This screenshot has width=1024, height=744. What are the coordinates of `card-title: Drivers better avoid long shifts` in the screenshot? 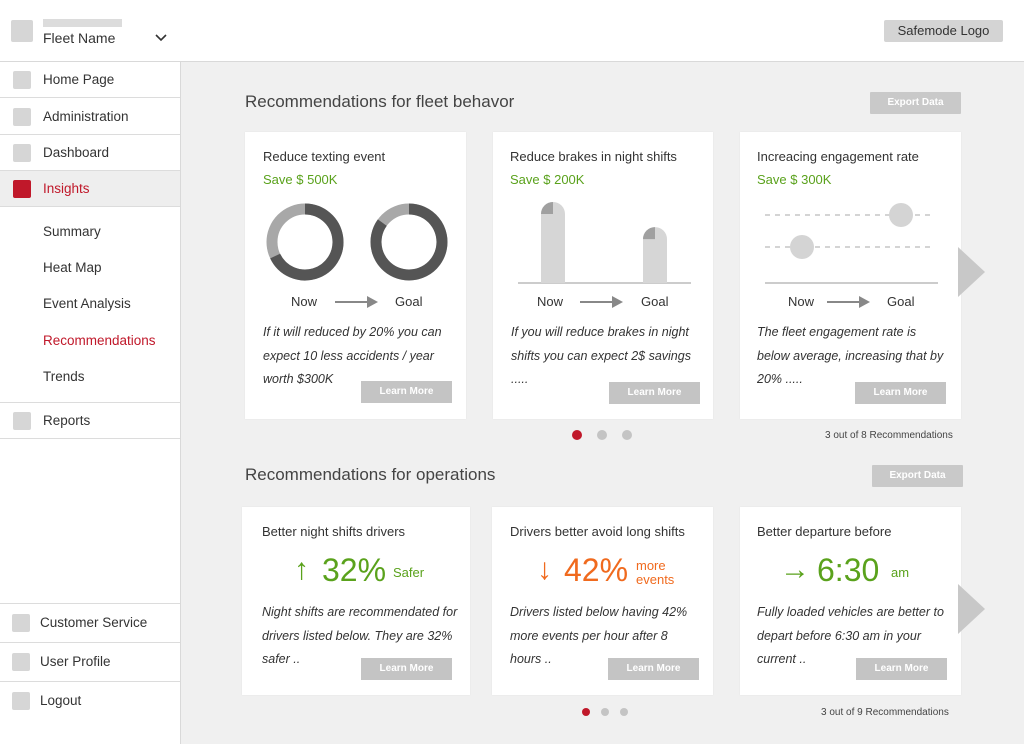 It's located at (597, 531).